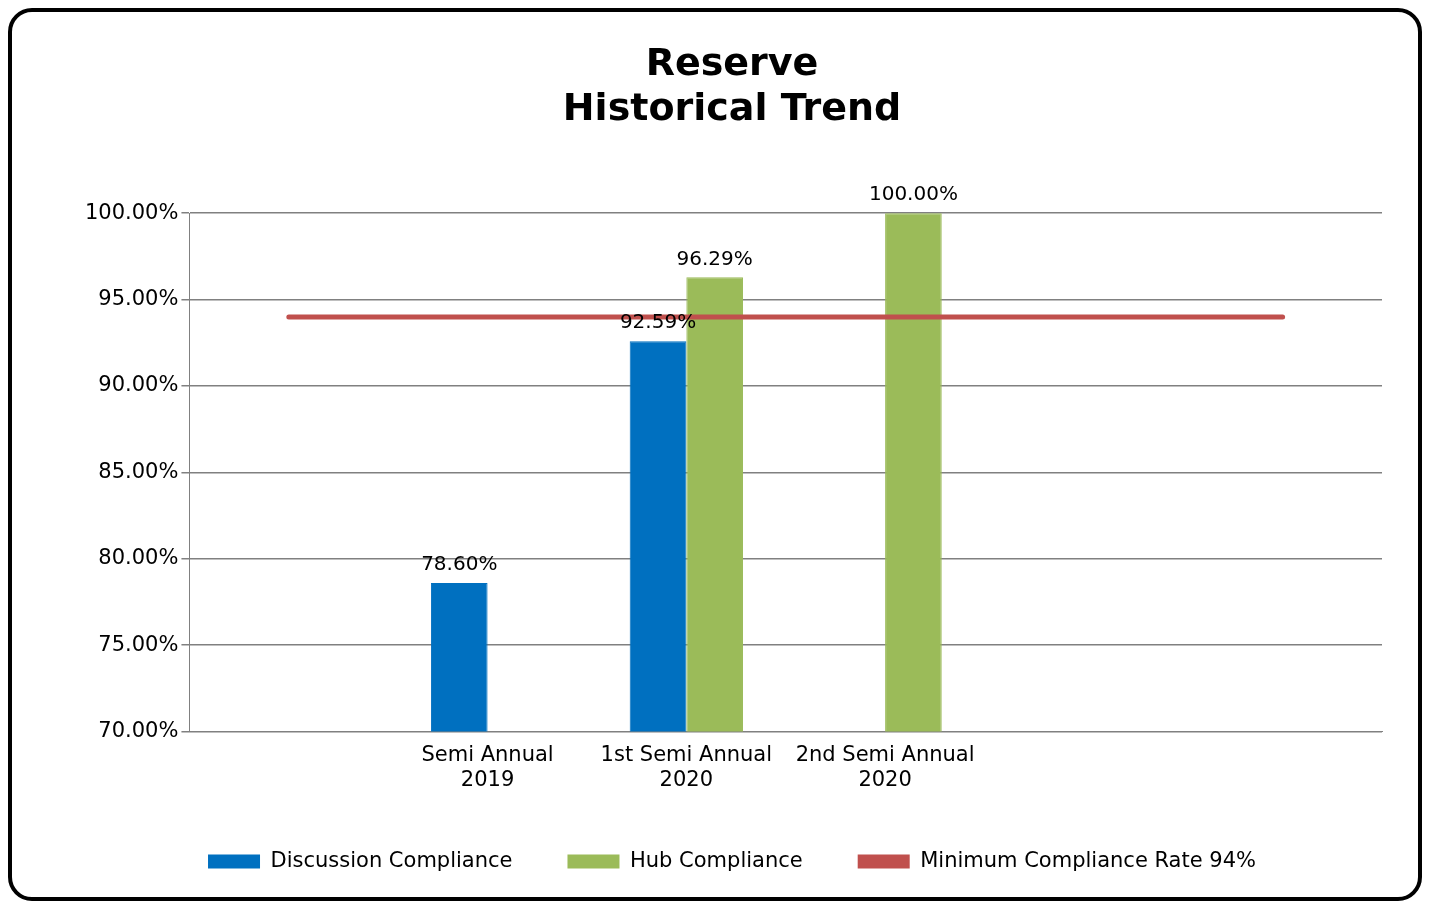 The width and height of the screenshot is (1434, 907). Describe the element at coordinates (138, 730) in the screenshot. I see `y-tick-label: 70.00%` at that location.